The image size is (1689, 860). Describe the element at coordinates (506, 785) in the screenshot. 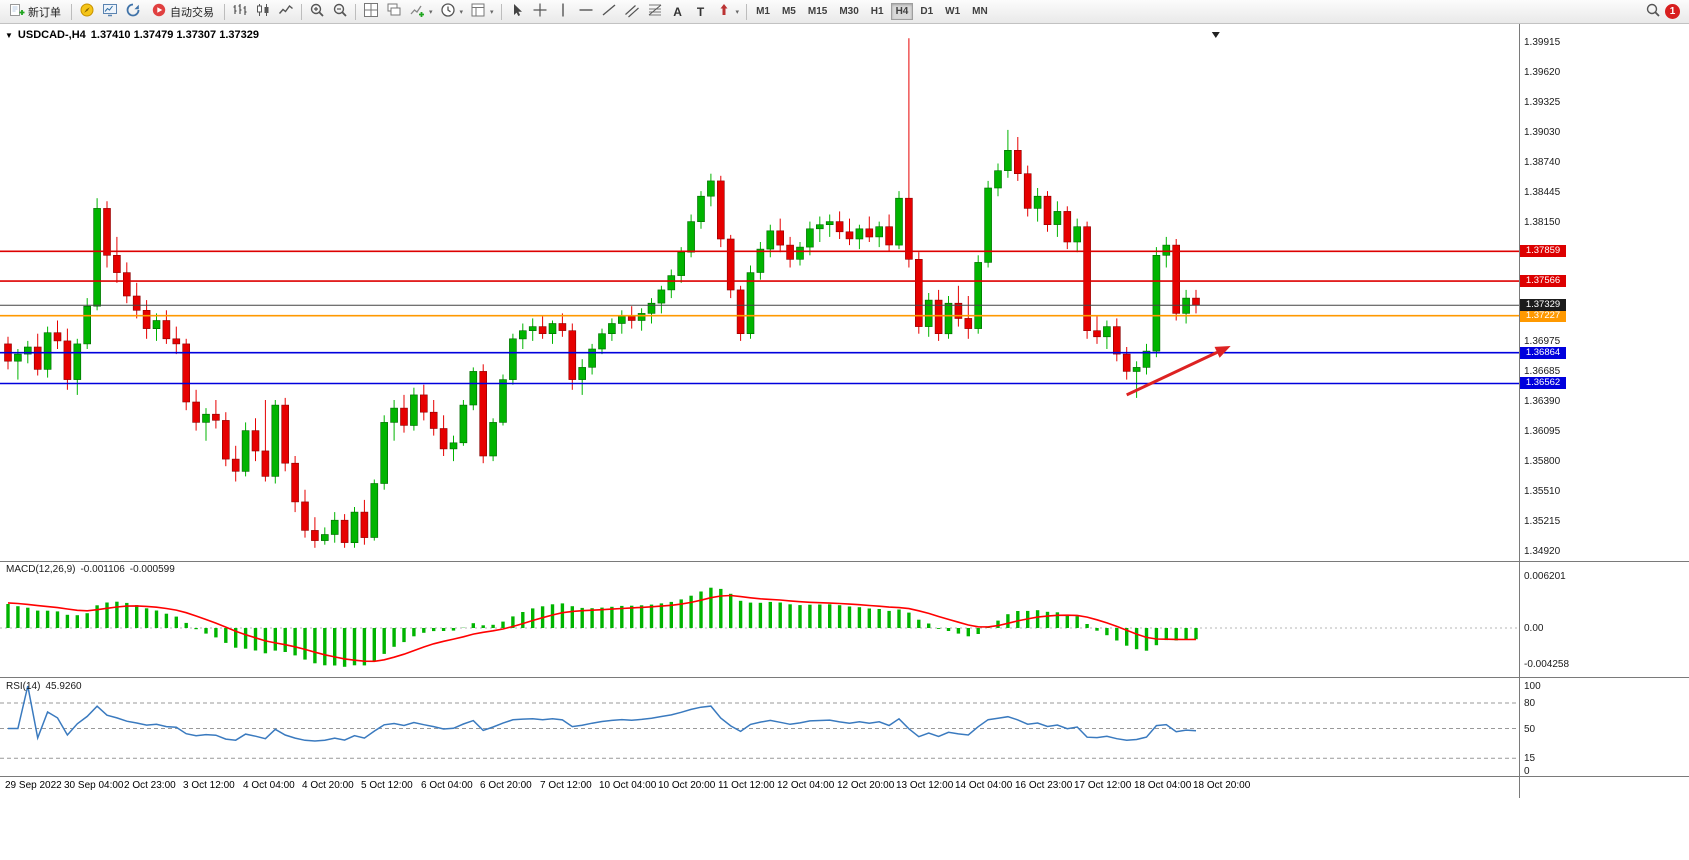

I see `time-axis-label: 6 Oct 20:00` at that location.